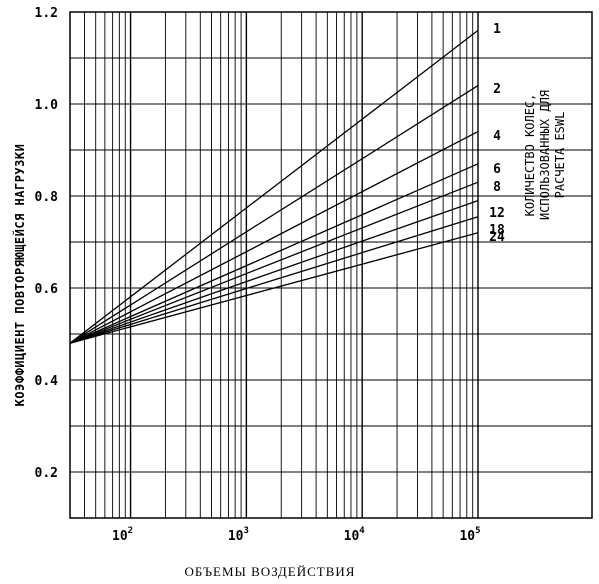  What do you see at coordinates (47, 381) in the screenshot?
I see `y-tick-label: 0.4` at bounding box center [47, 381].